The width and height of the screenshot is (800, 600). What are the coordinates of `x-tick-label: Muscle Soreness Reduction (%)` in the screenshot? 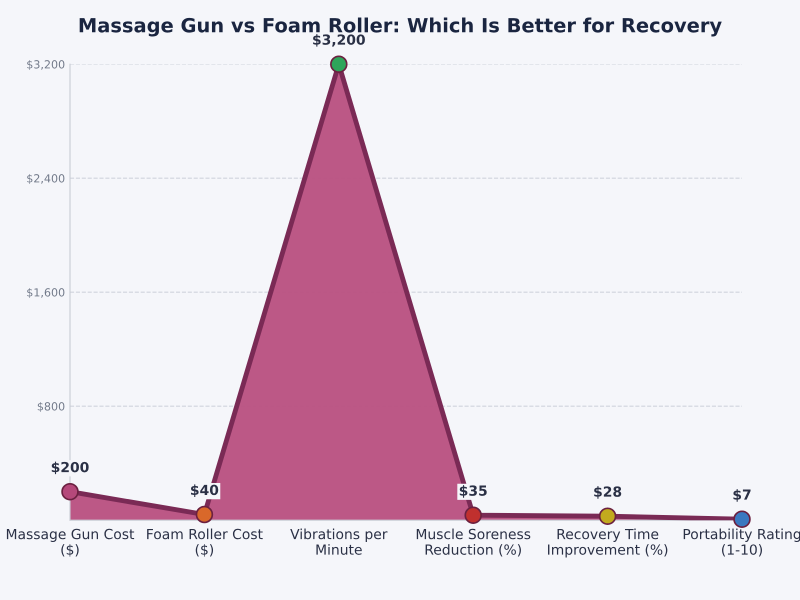 It's located at (473, 542).